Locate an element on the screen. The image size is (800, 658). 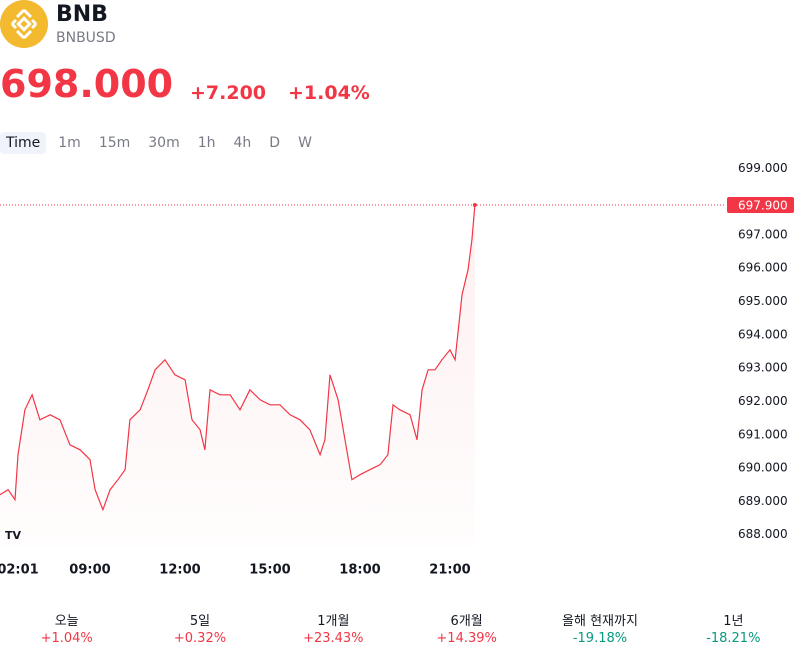
period-label: 6개월 is located at coordinates (466, 621).